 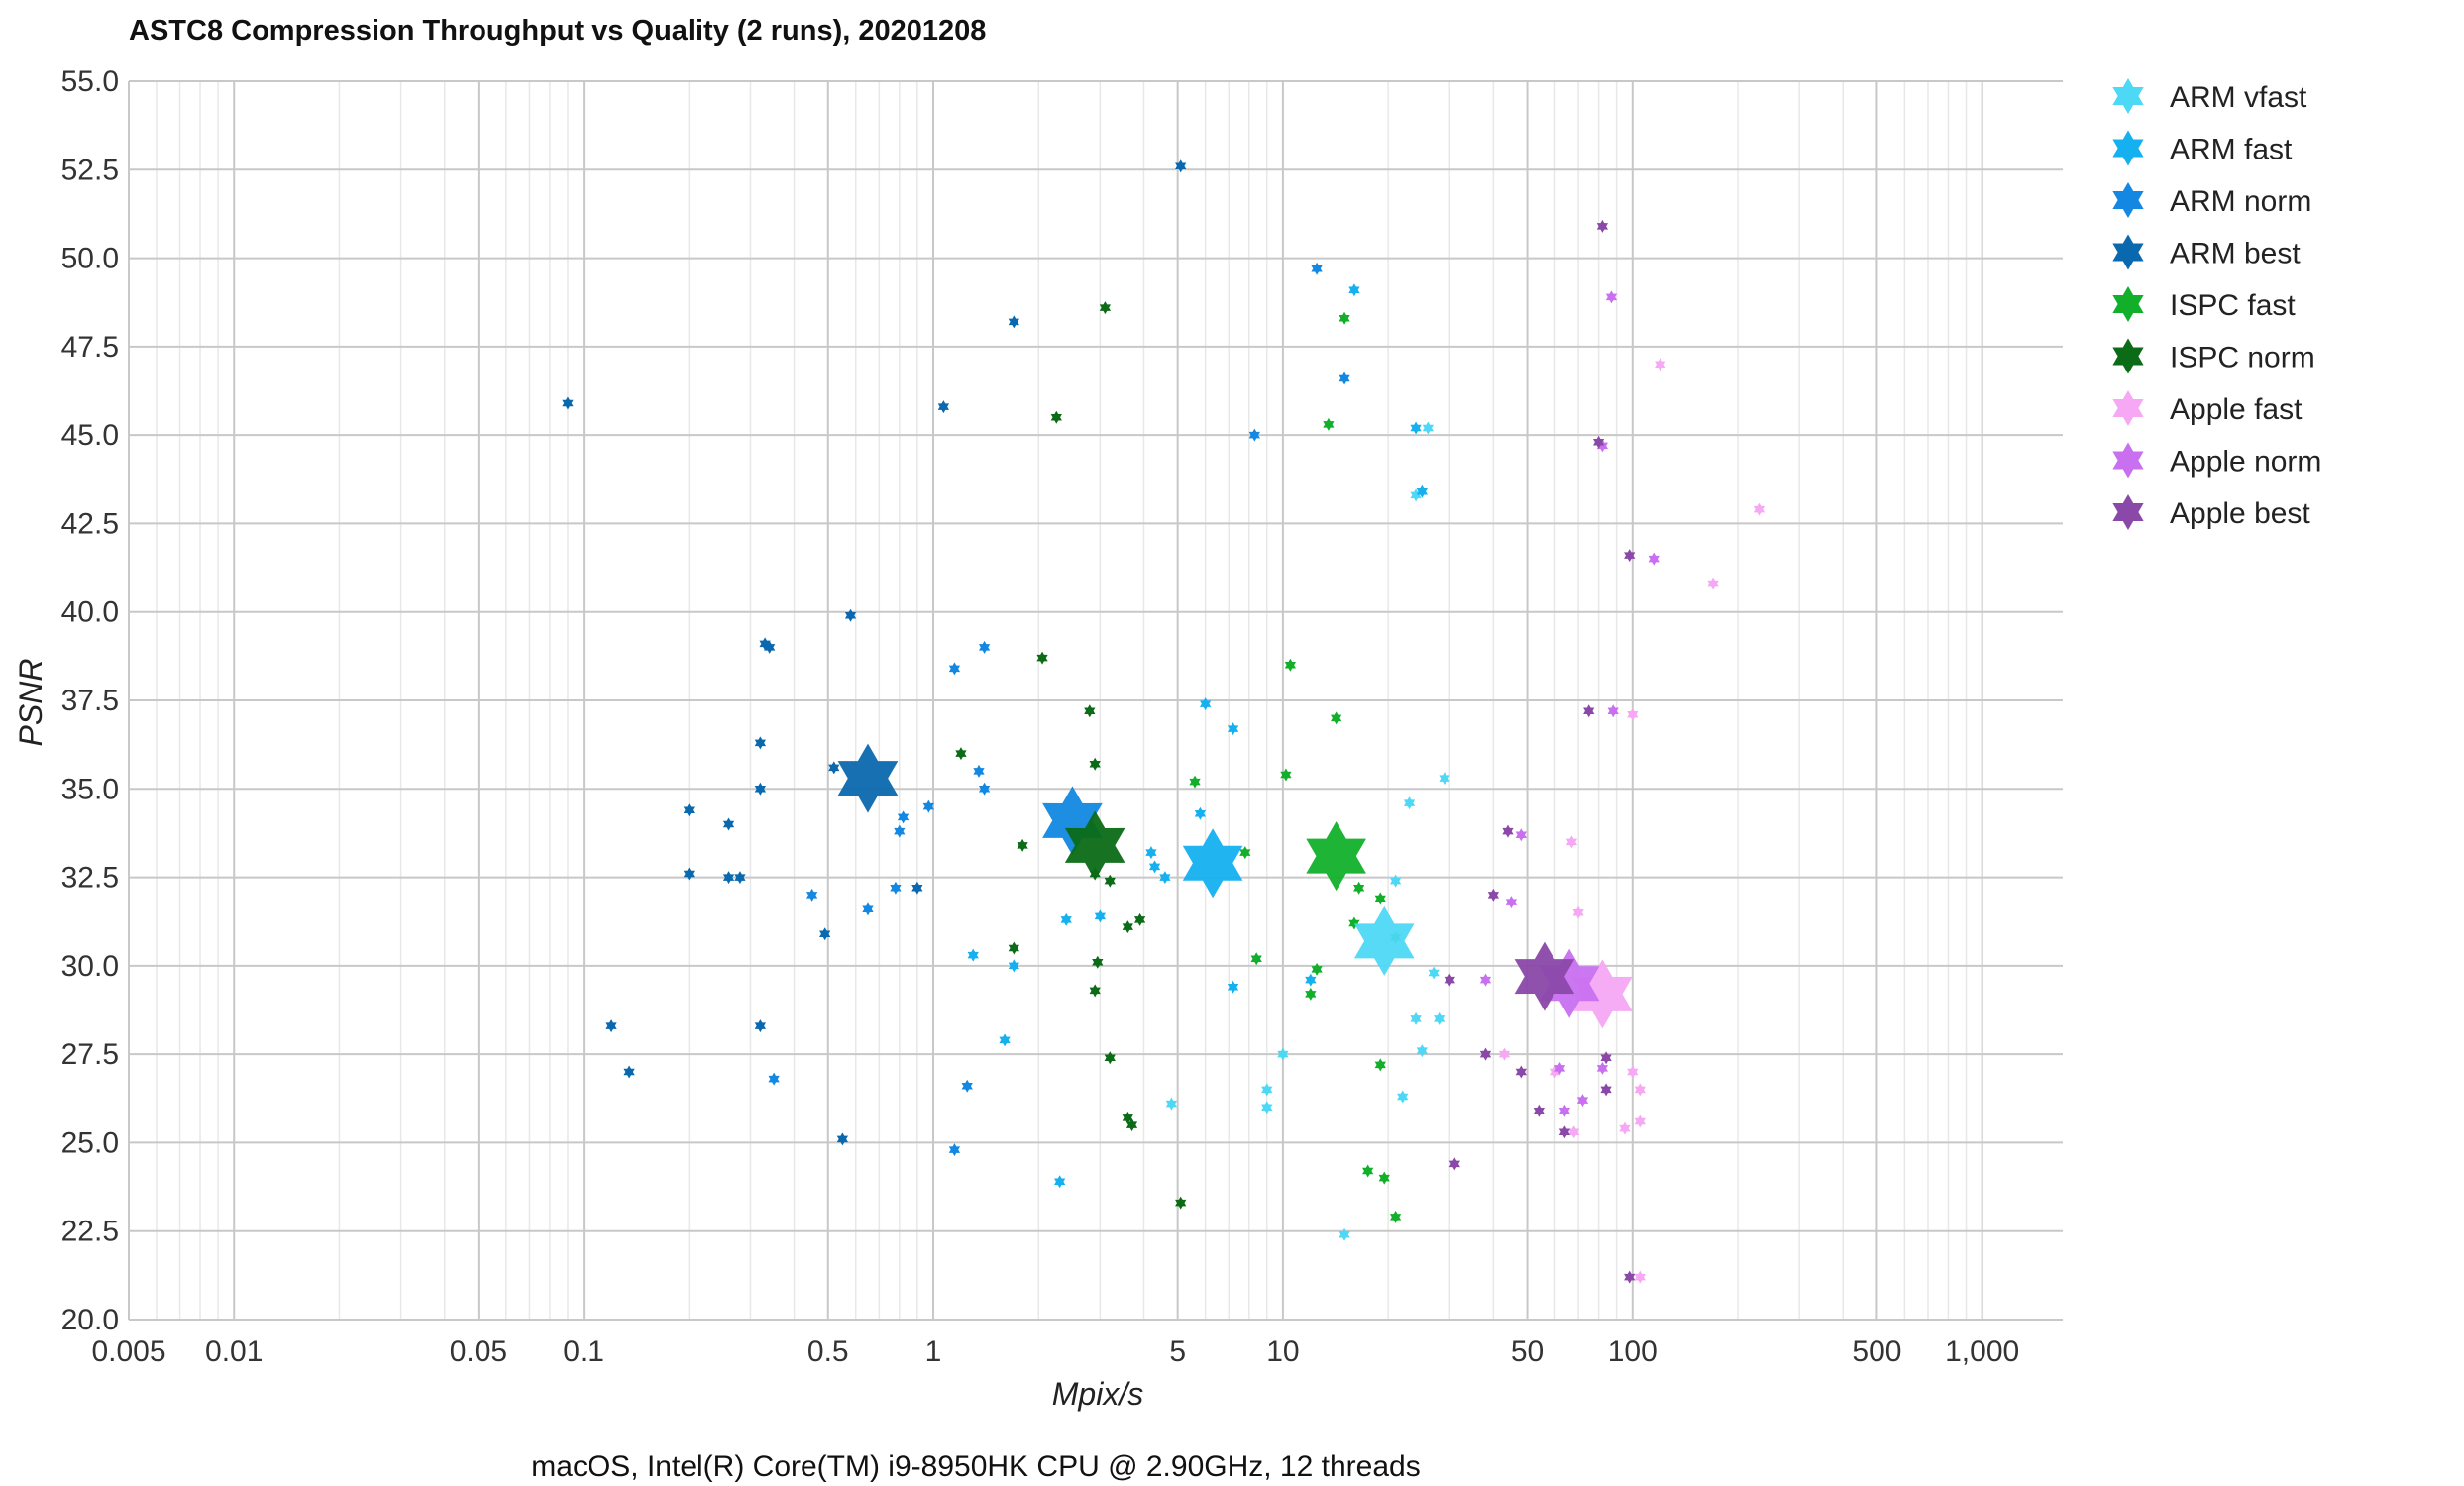 What do you see at coordinates (933, 1352) in the screenshot?
I see `x-tick-label: 1` at bounding box center [933, 1352].